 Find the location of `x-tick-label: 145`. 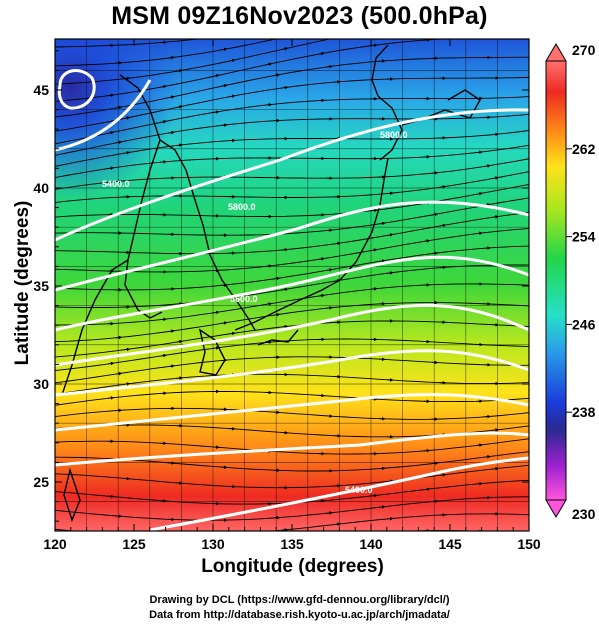

x-tick-label: 145 is located at coordinates (450, 544).